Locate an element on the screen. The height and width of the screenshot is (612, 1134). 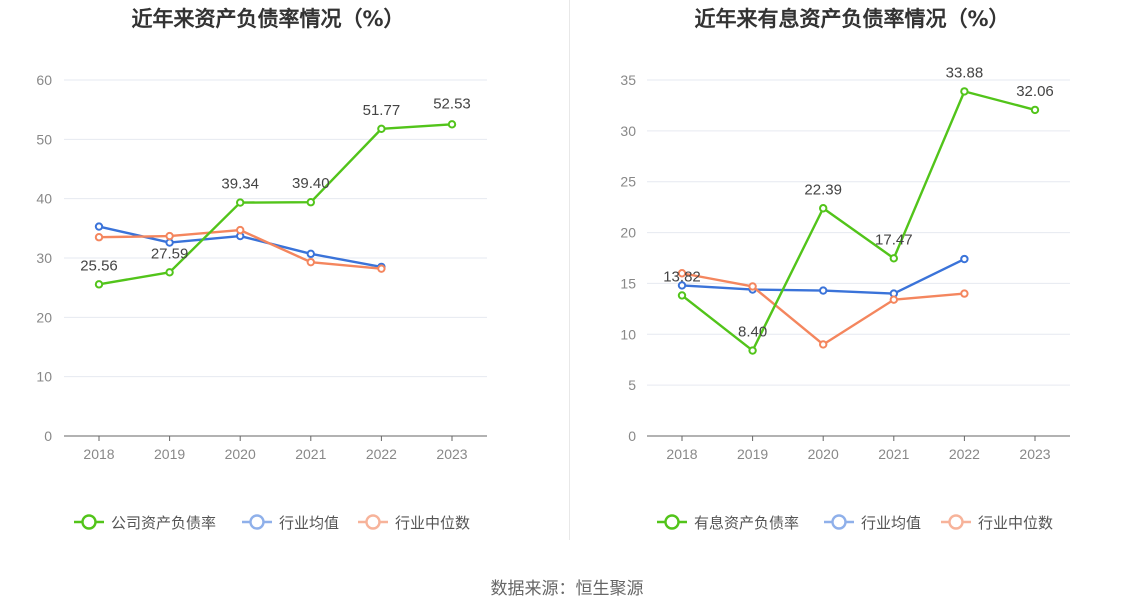
data-label: 39.40 is located at coordinates (311, 183).